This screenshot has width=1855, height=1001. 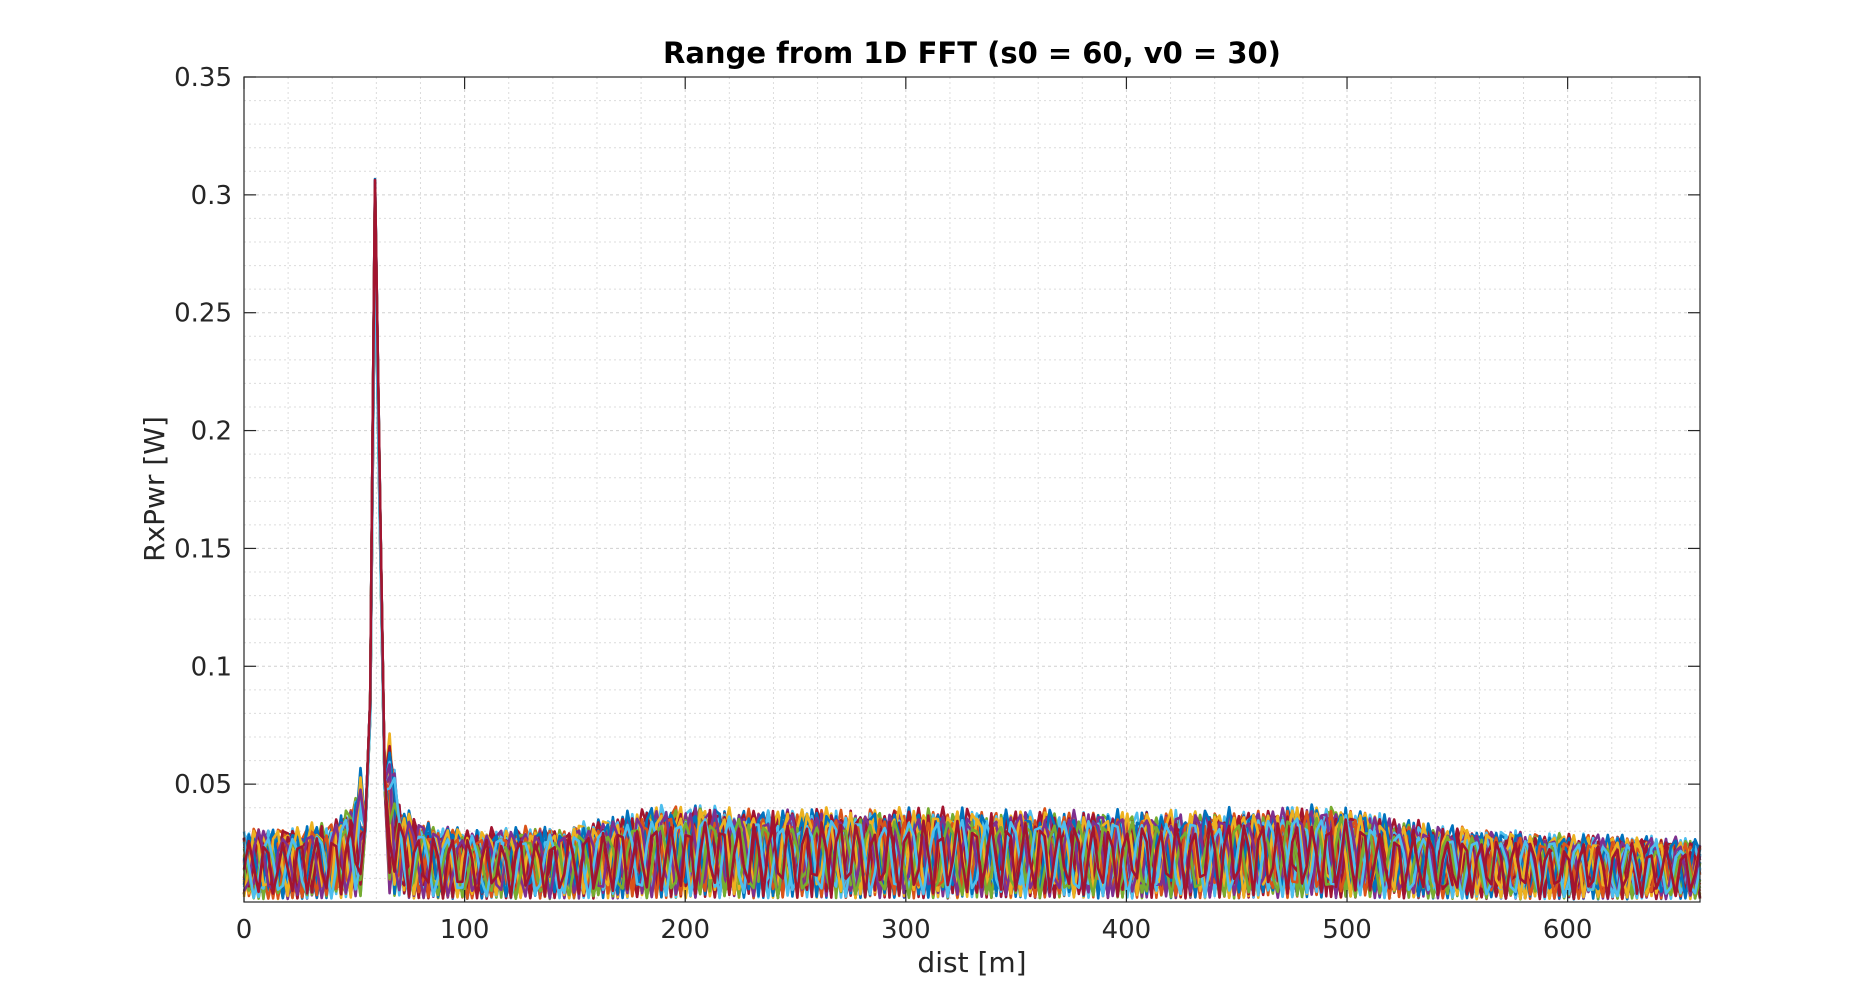 I want to click on y-tick-label: 0.15, so click(x=203, y=549).